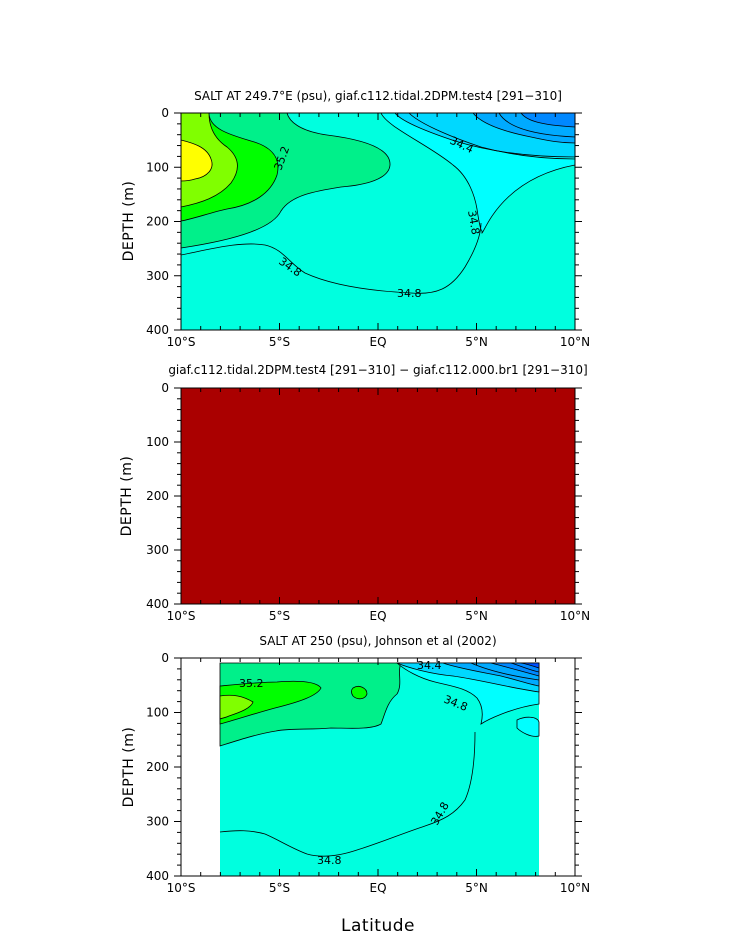 The height and width of the screenshot is (945, 733). I want to click on p3-contour-label-35-2: 35.2, so click(251, 683).